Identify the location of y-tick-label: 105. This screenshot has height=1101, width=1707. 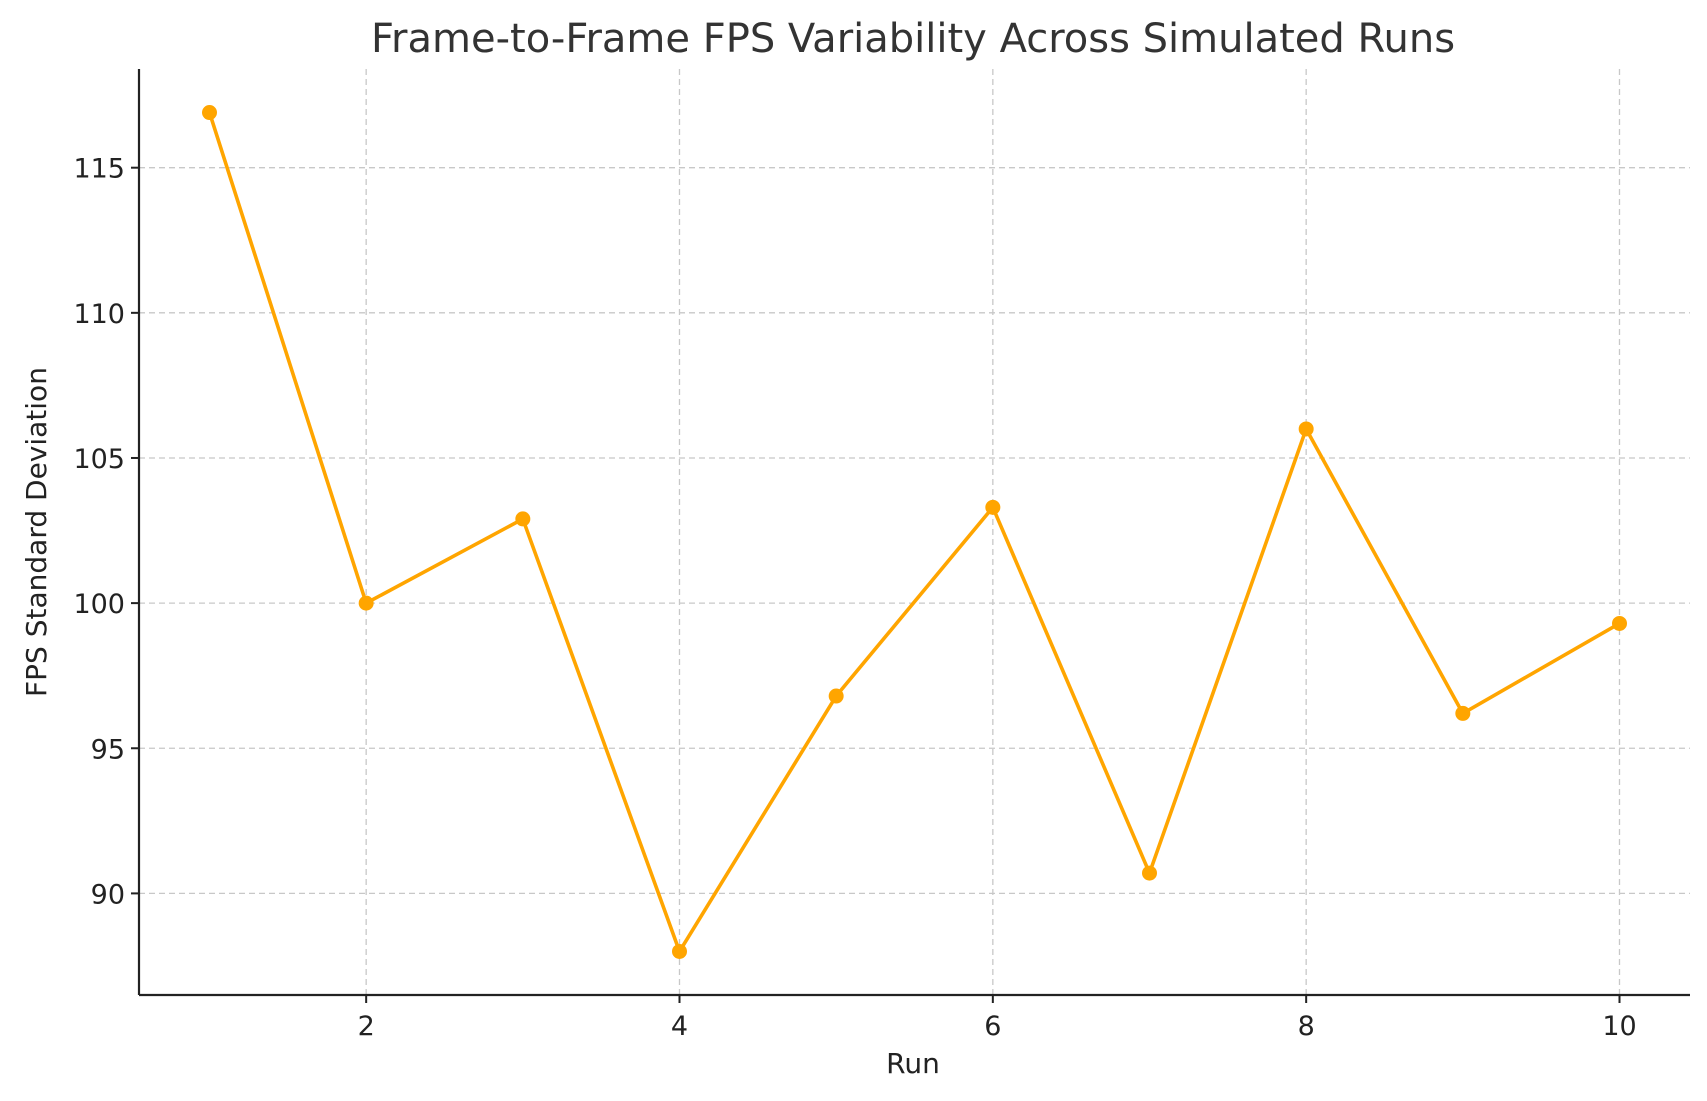
(99, 459).